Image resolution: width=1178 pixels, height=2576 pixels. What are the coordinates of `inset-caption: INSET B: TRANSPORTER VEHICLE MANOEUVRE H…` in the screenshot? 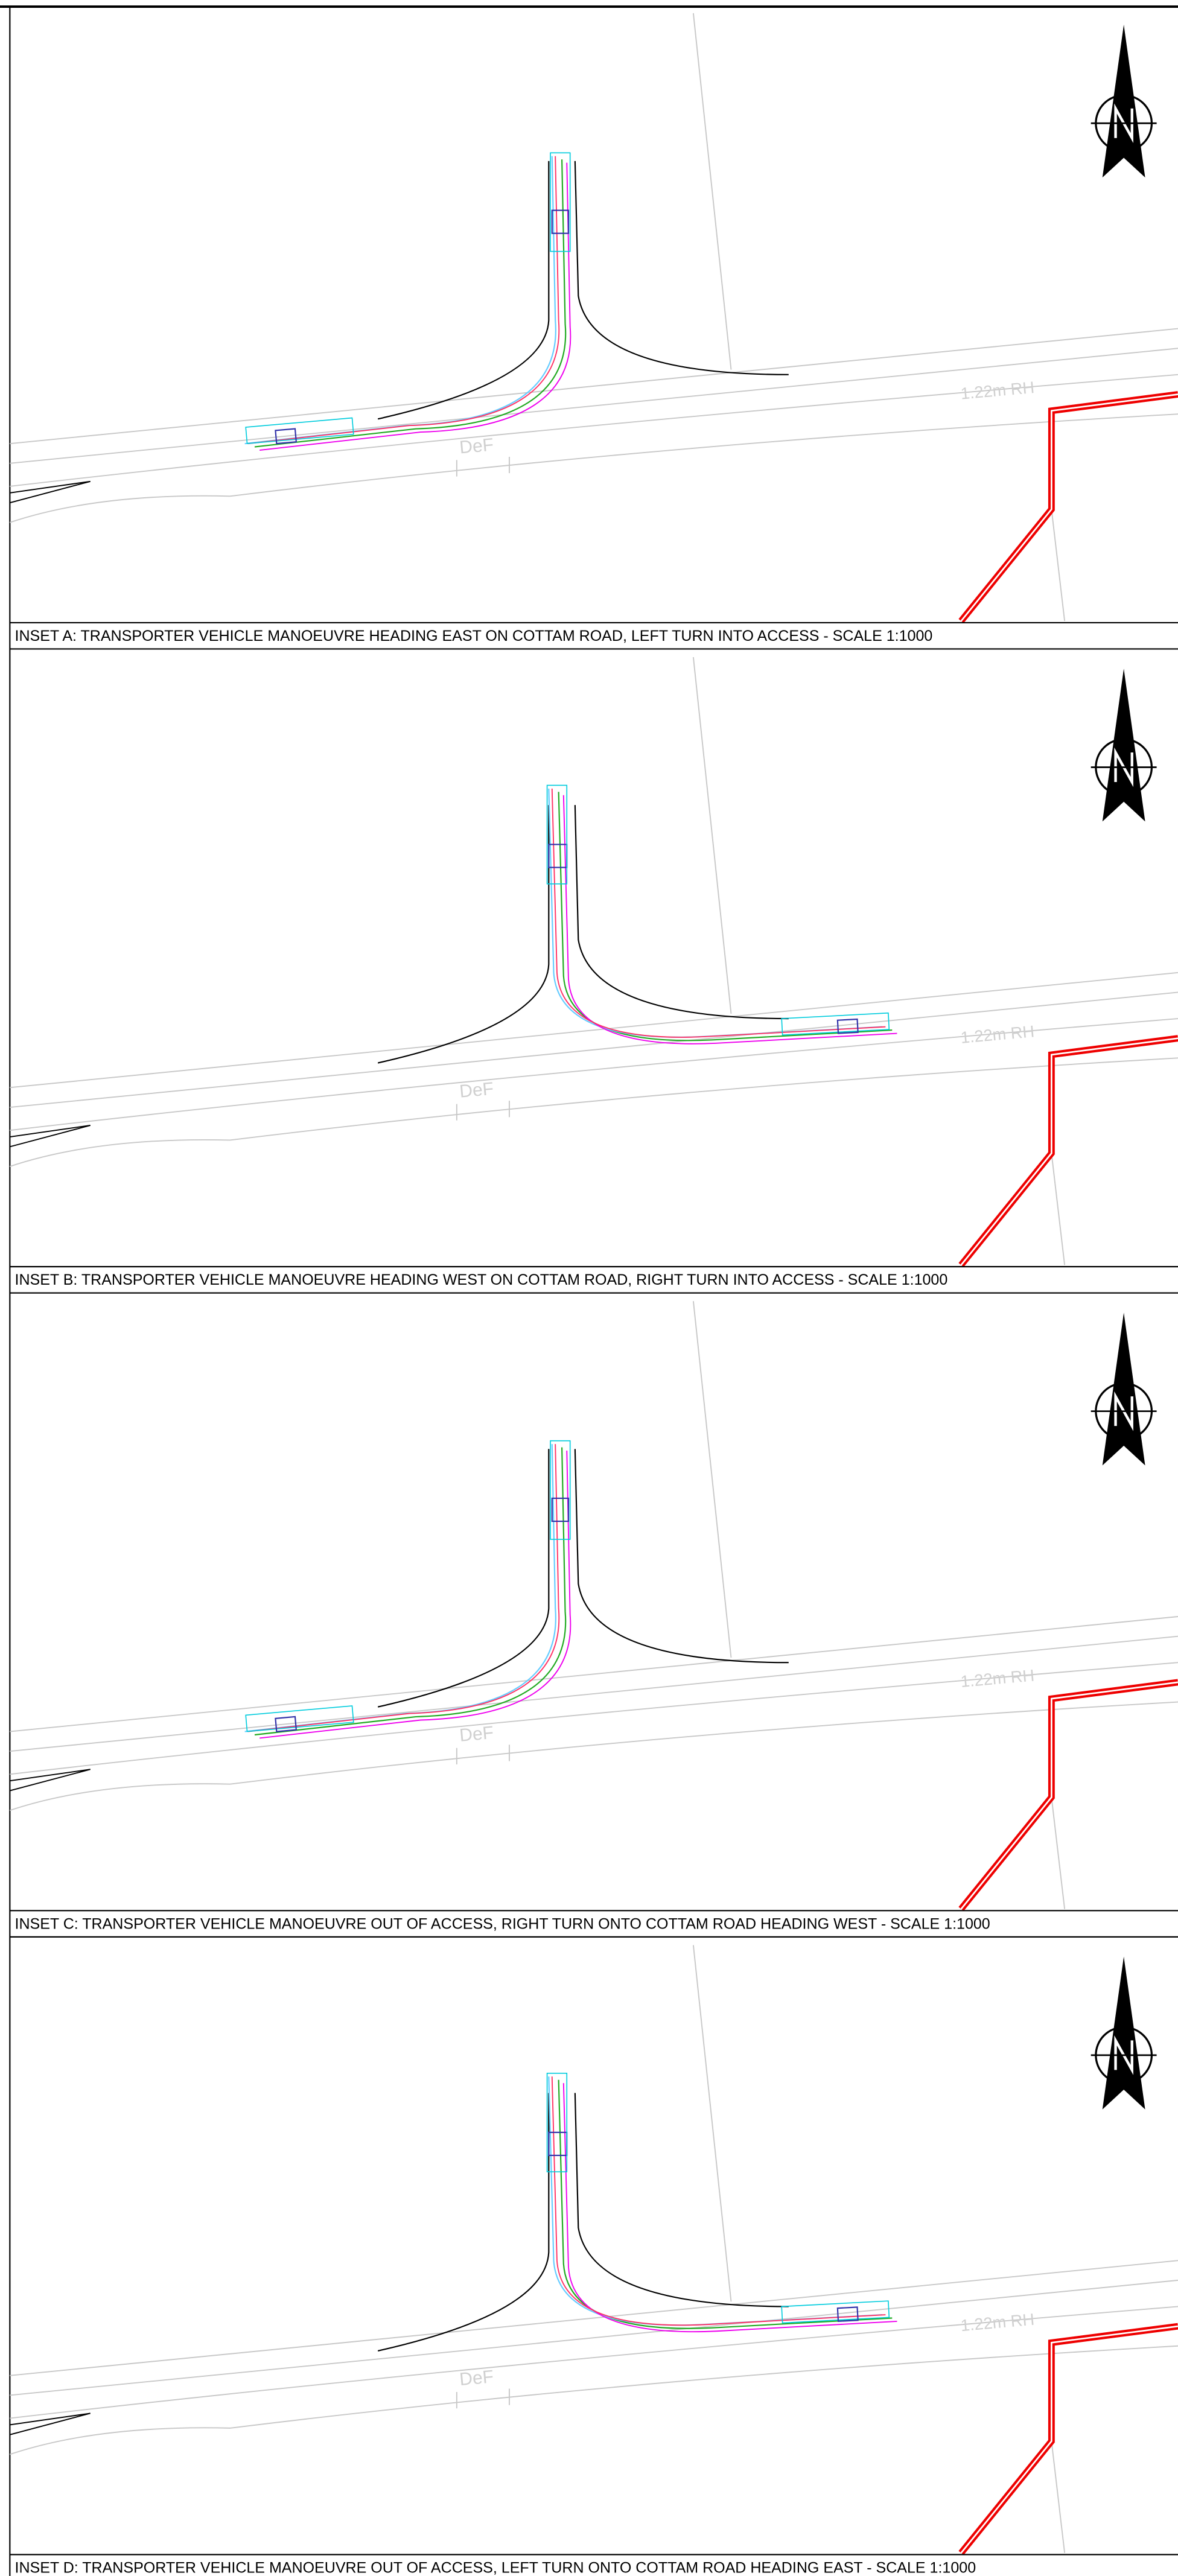 It's located at (482, 1279).